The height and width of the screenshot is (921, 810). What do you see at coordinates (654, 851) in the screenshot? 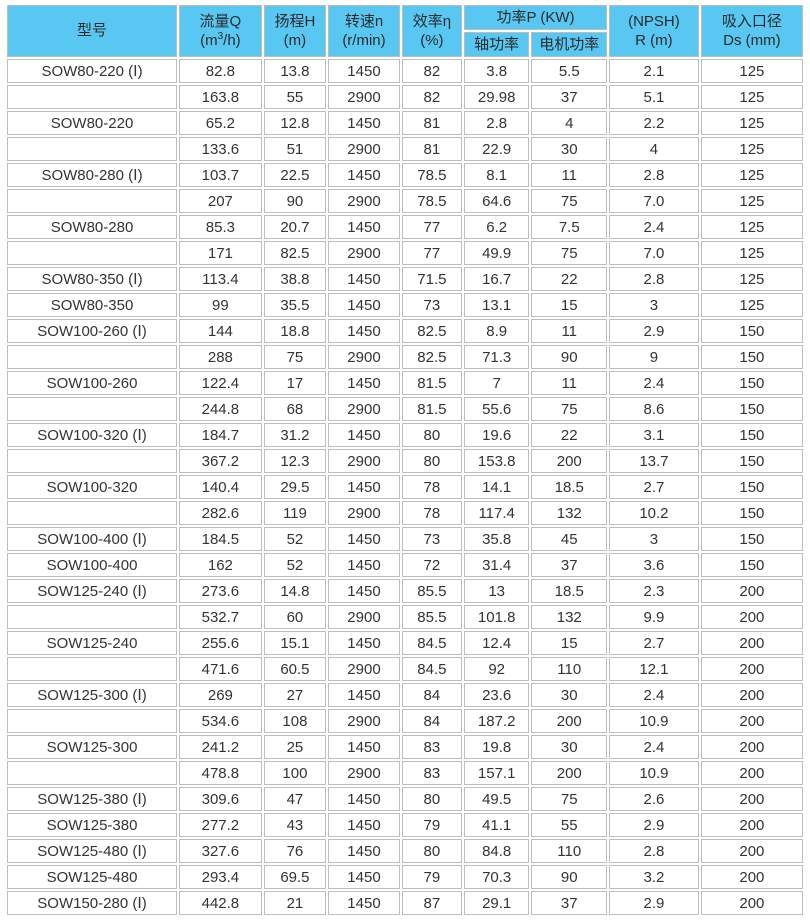
I see `cell-npsh: 2.8` at bounding box center [654, 851].